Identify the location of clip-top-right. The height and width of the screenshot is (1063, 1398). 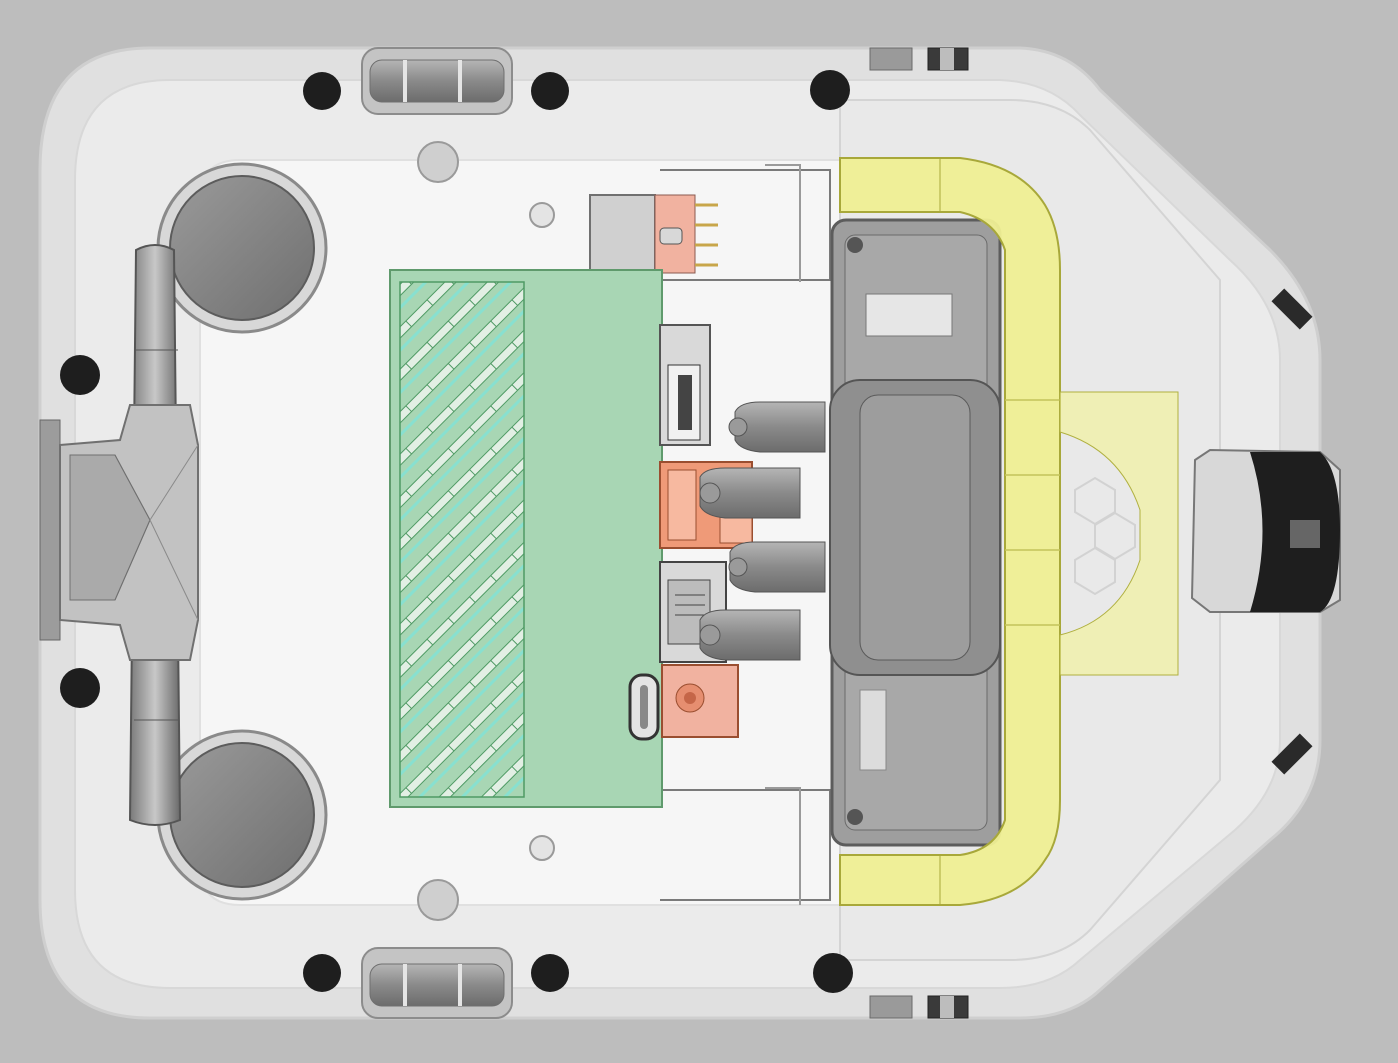
(919, 59).